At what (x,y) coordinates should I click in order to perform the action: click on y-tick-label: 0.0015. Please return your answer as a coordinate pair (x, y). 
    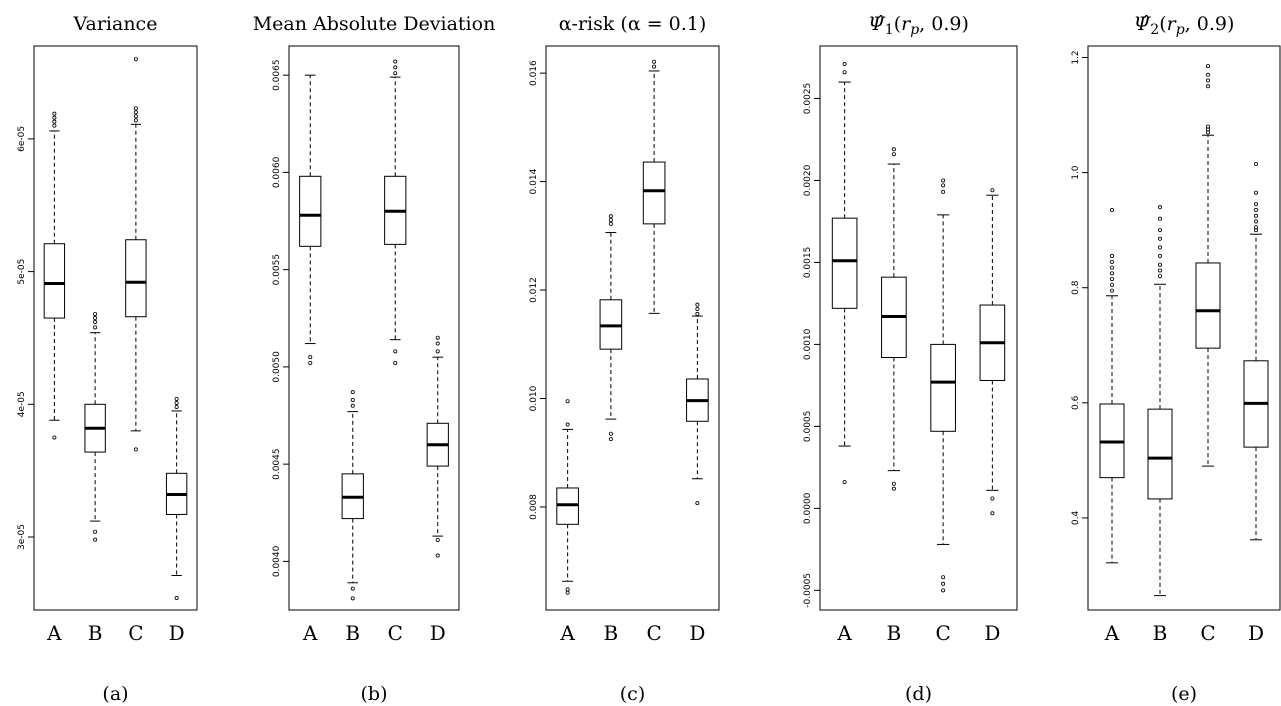
    Looking at the image, I should click on (808, 263).